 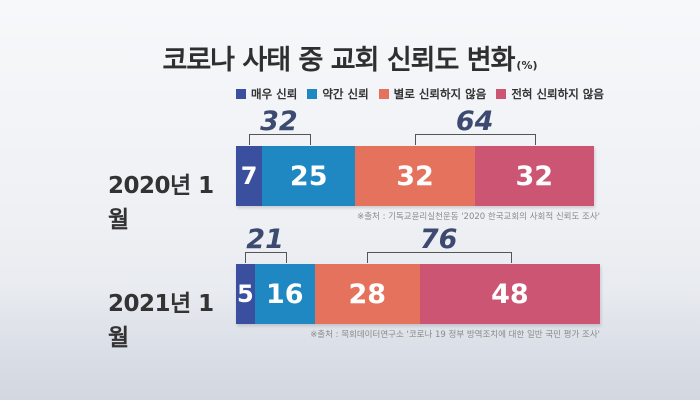 I want to click on legend-label-2: 별로 신뢰하지 않음, so click(x=440, y=94).